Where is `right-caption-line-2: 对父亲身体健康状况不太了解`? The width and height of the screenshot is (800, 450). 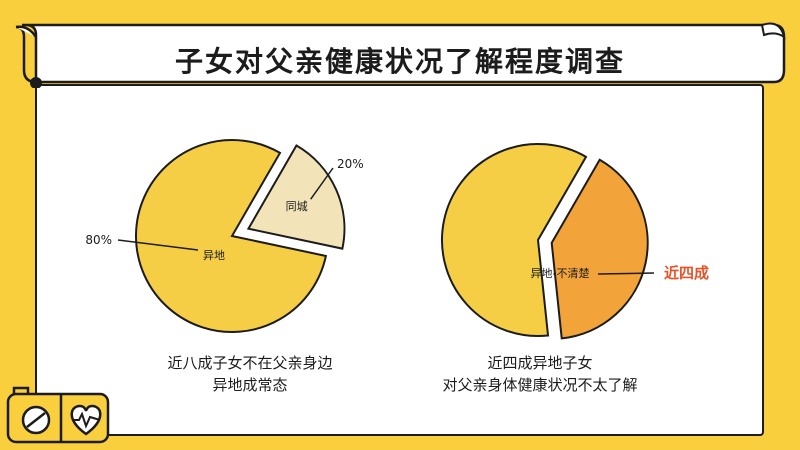
right-caption-line-2: 对父亲身体健康状况不太了解 is located at coordinates (540, 385).